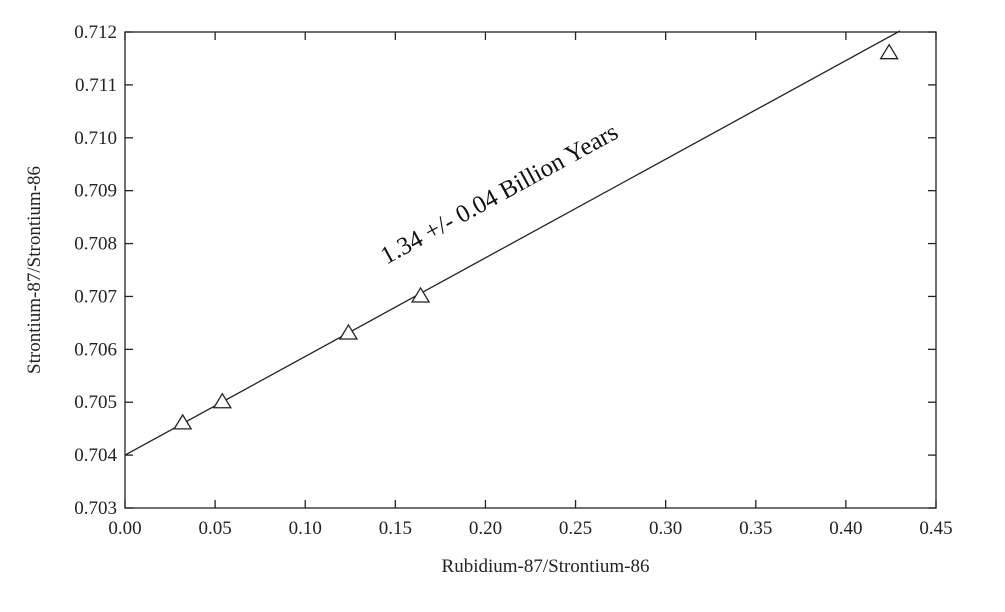 Image resolution: width=1005 pixels, height=612 pixels. What do you see at coordinates (665, 528) in the screenshot?
I see `x-tick-label: 0.30` at bounding box center [665, 528].